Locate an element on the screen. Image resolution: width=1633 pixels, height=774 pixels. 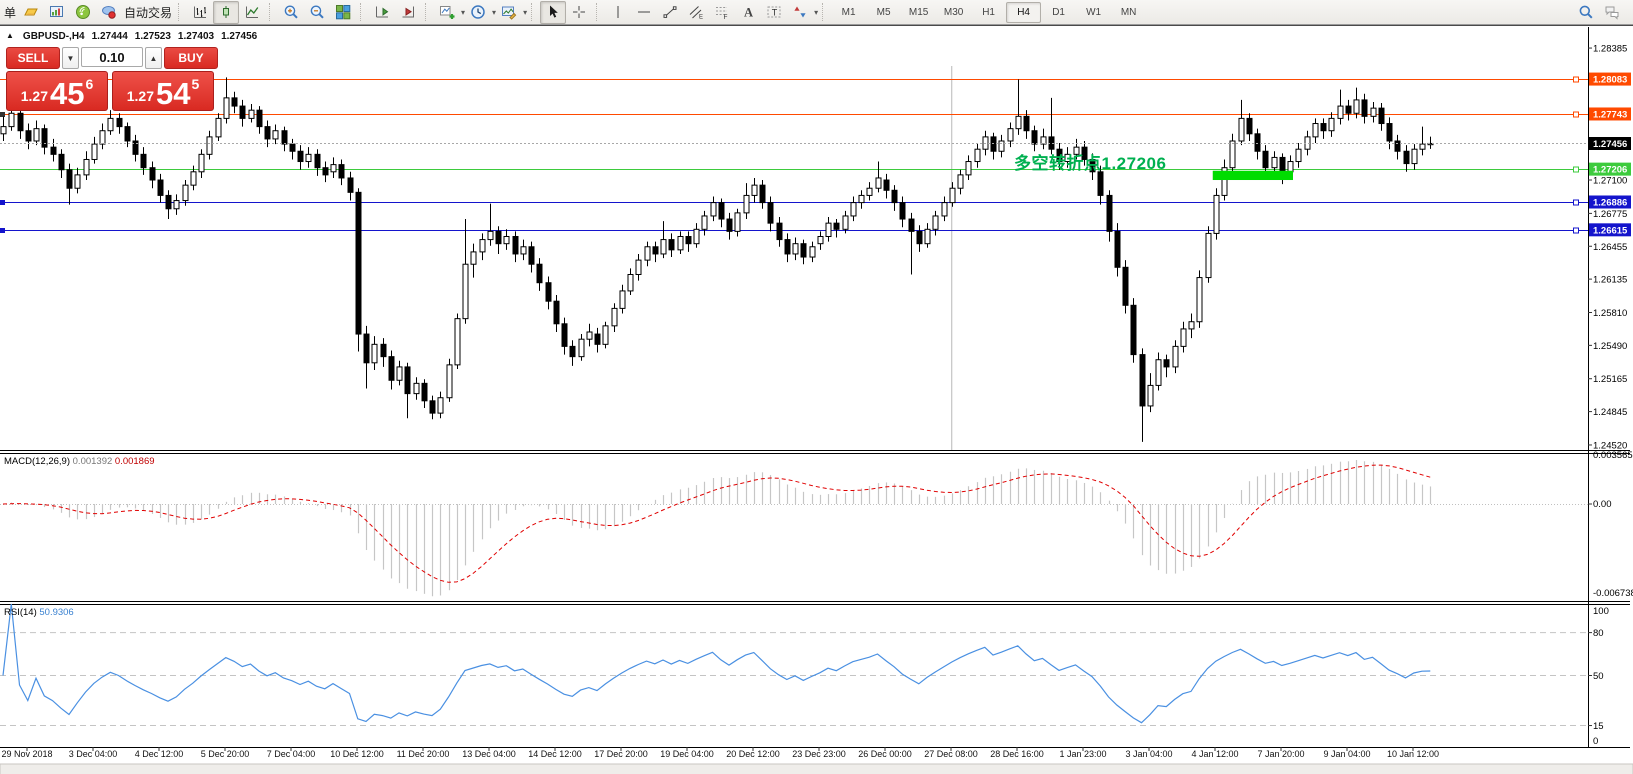
zoom-out-icon is located at coordinates (317, 12).